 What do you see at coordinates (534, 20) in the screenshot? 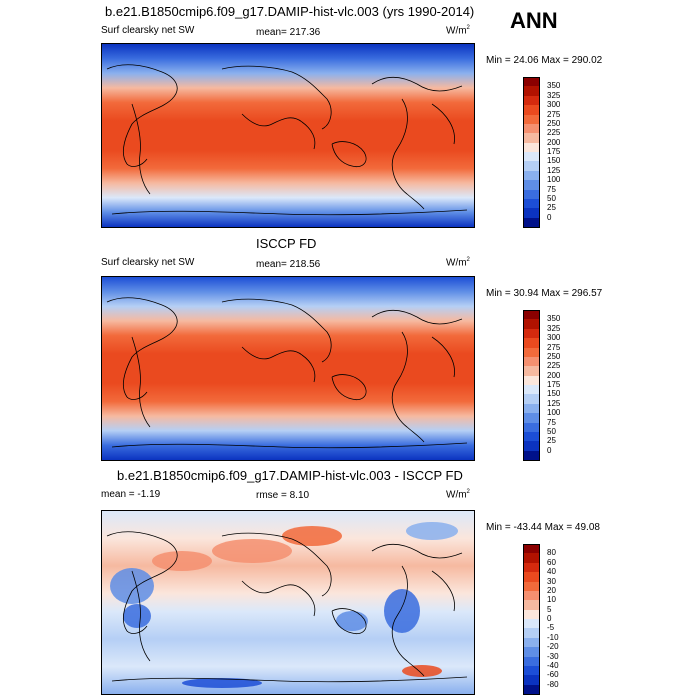
I see `season-label: ANN` at bounding box center [534, 20].